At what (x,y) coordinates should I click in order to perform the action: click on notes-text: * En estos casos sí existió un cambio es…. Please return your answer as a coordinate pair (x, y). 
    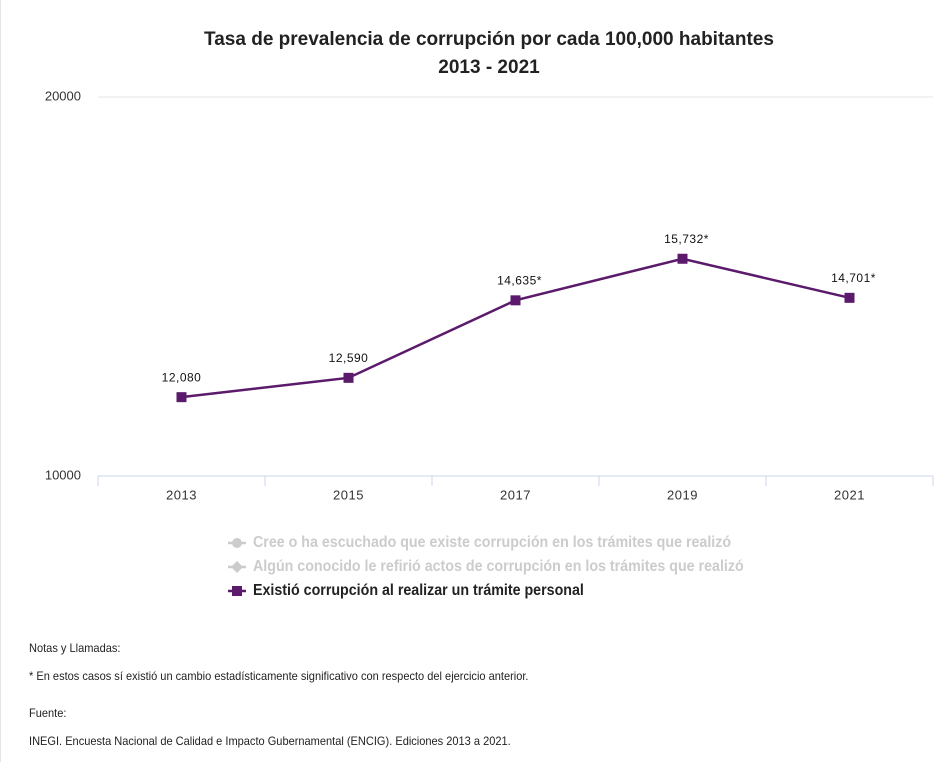
    Looking at the image, I should click on (279, 676).